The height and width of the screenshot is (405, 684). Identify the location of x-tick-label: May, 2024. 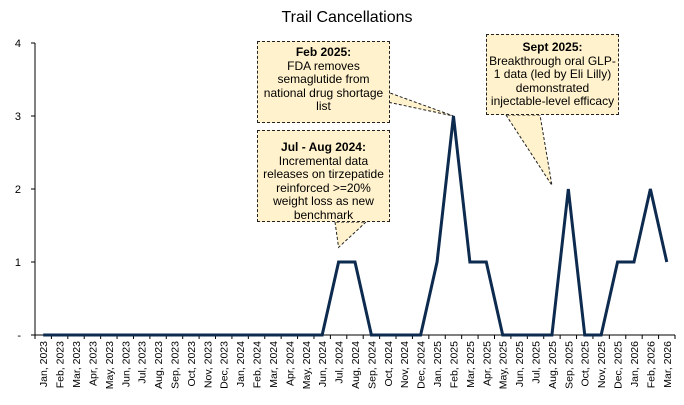
(307, 365).